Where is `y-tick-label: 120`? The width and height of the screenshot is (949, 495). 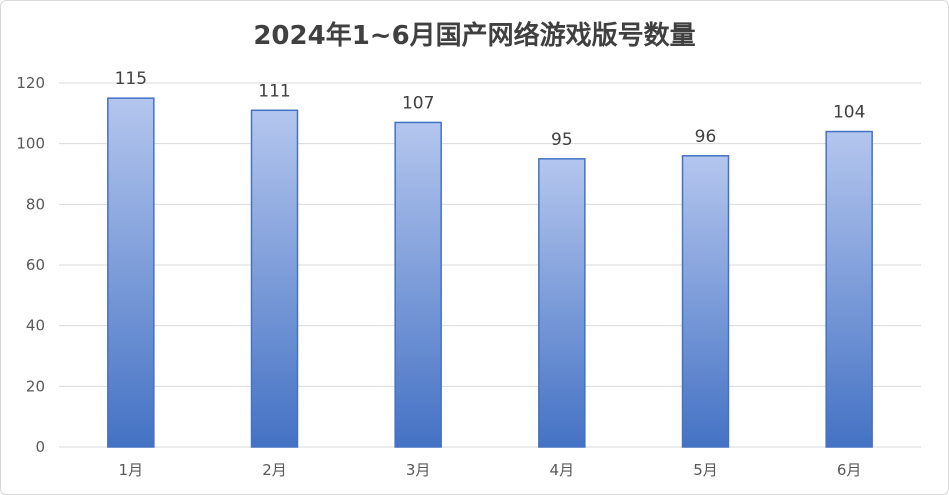 y-tick-label: 120 is located at coordinates (30, 83).